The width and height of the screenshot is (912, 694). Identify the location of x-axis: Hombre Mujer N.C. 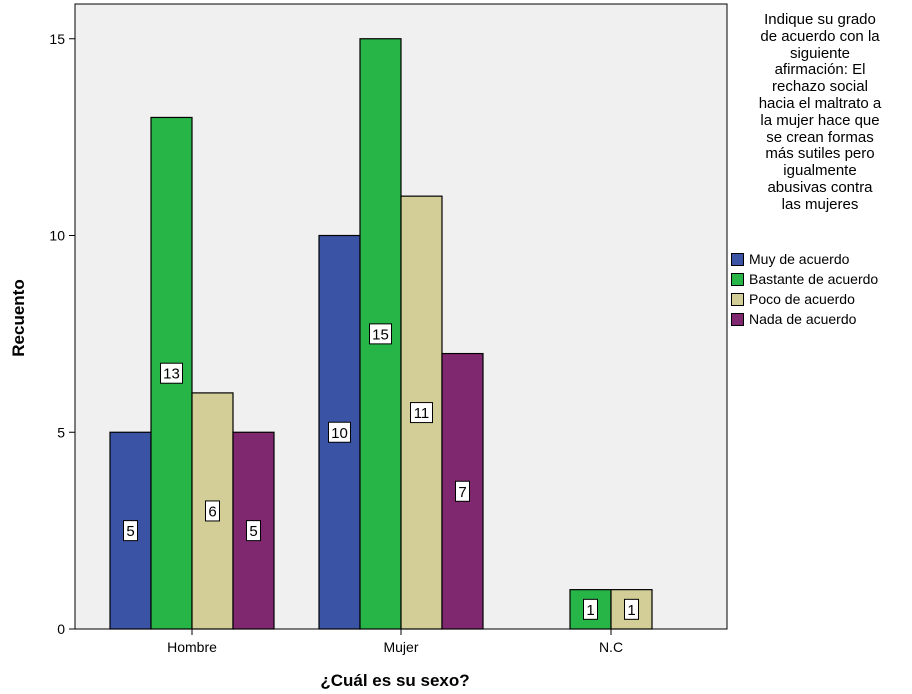
(395, 642).